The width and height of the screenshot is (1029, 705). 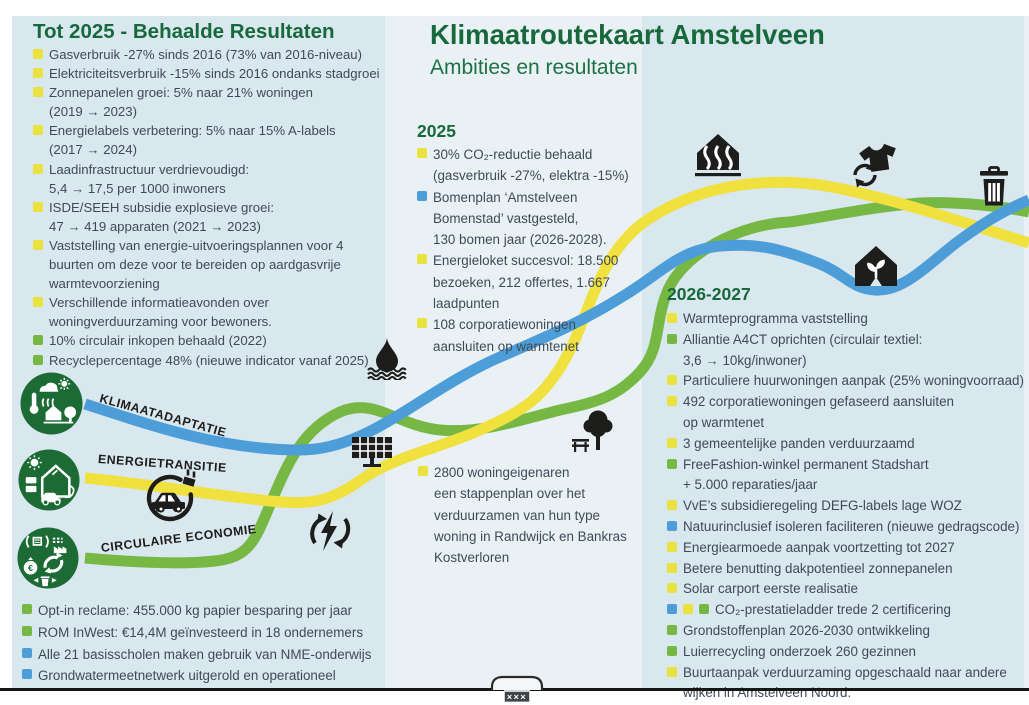 I want to click on section-2026-heading: 2026-2027, so click(x=709, y=294).